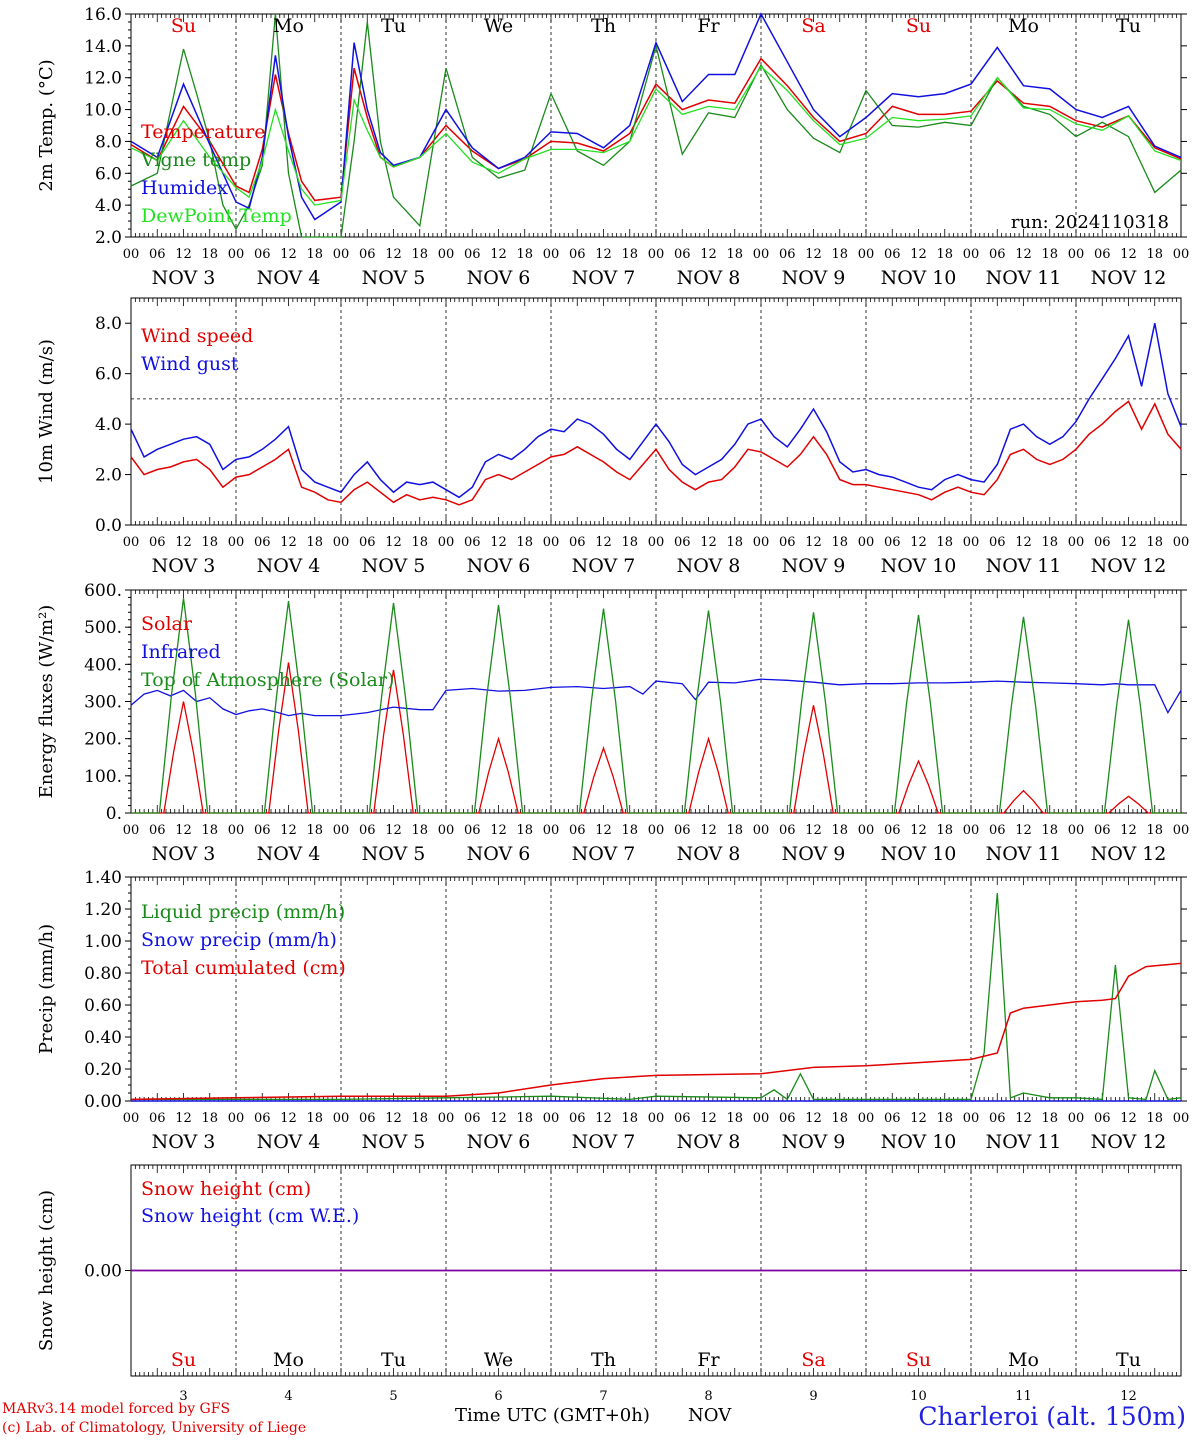 This screenshot has height=1440, width=1194. Describe the element at coordinates (108, 526) in the screenshot. I see `y-tick-label: 0.0` at that location.